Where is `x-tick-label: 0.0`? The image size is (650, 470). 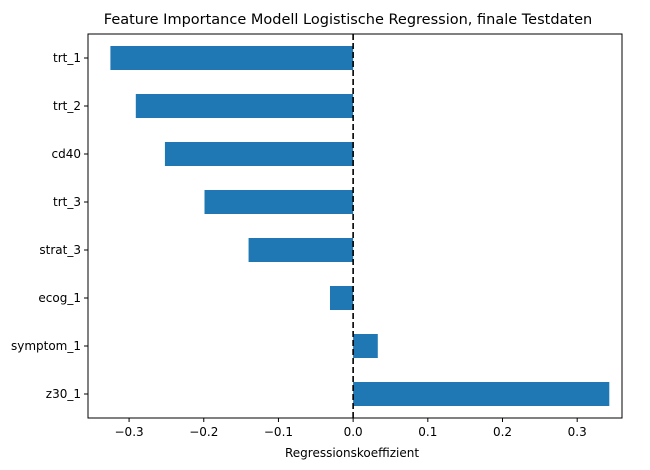 x-tick-label: 0.0 is located at coordinates (353, 432).